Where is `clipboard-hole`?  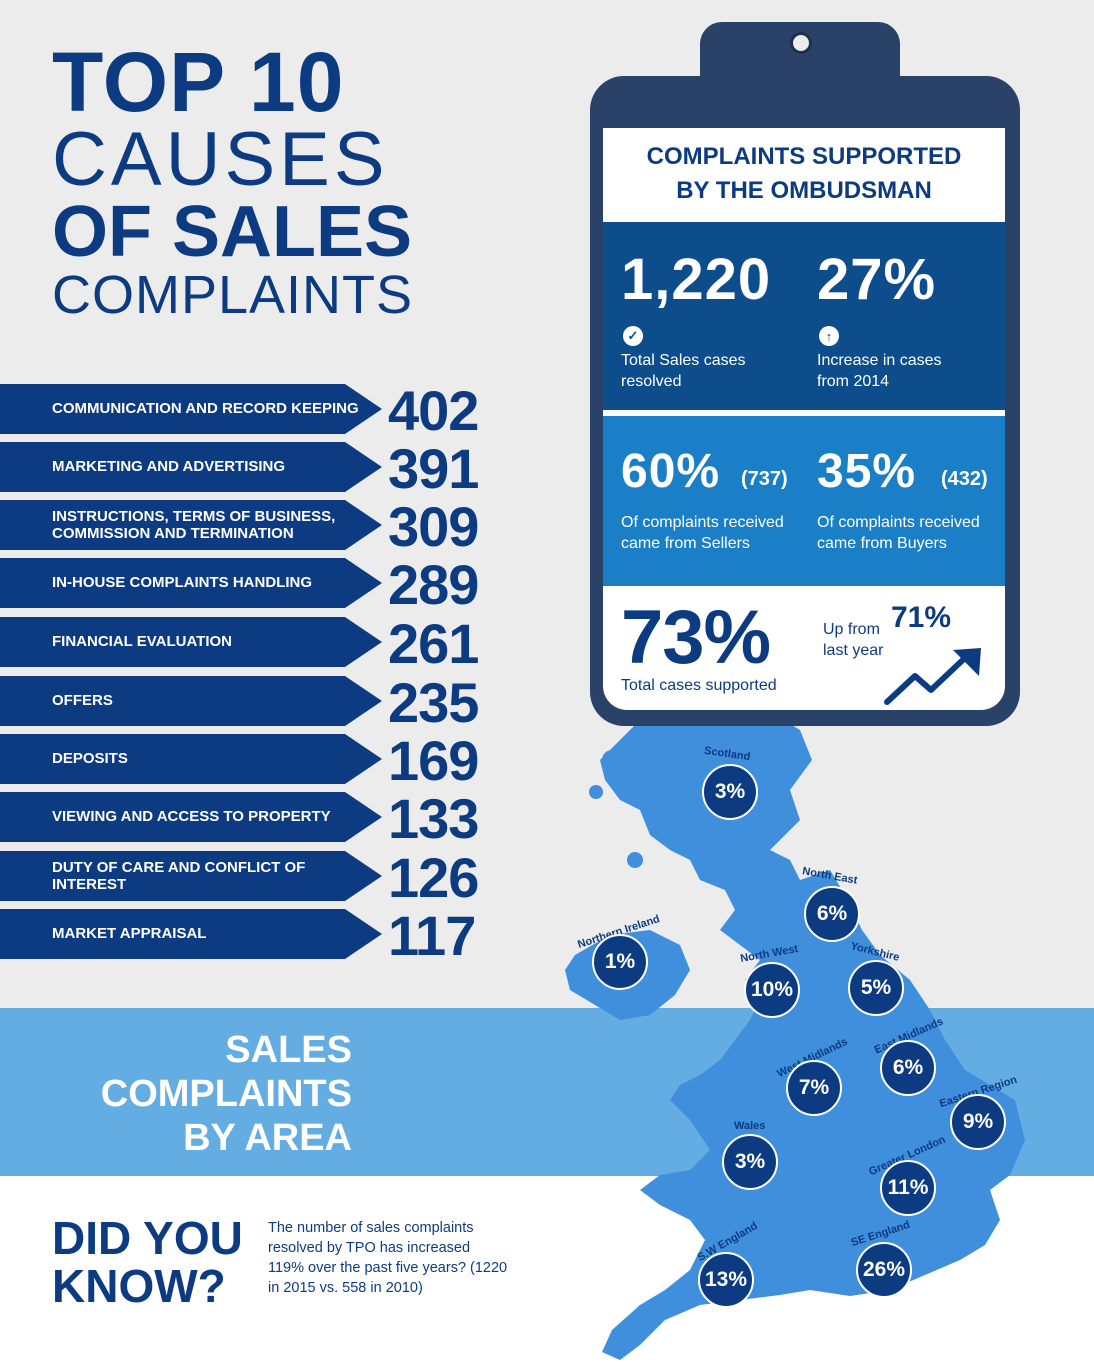
clipboard-hole is located at coordinates (801, 43).